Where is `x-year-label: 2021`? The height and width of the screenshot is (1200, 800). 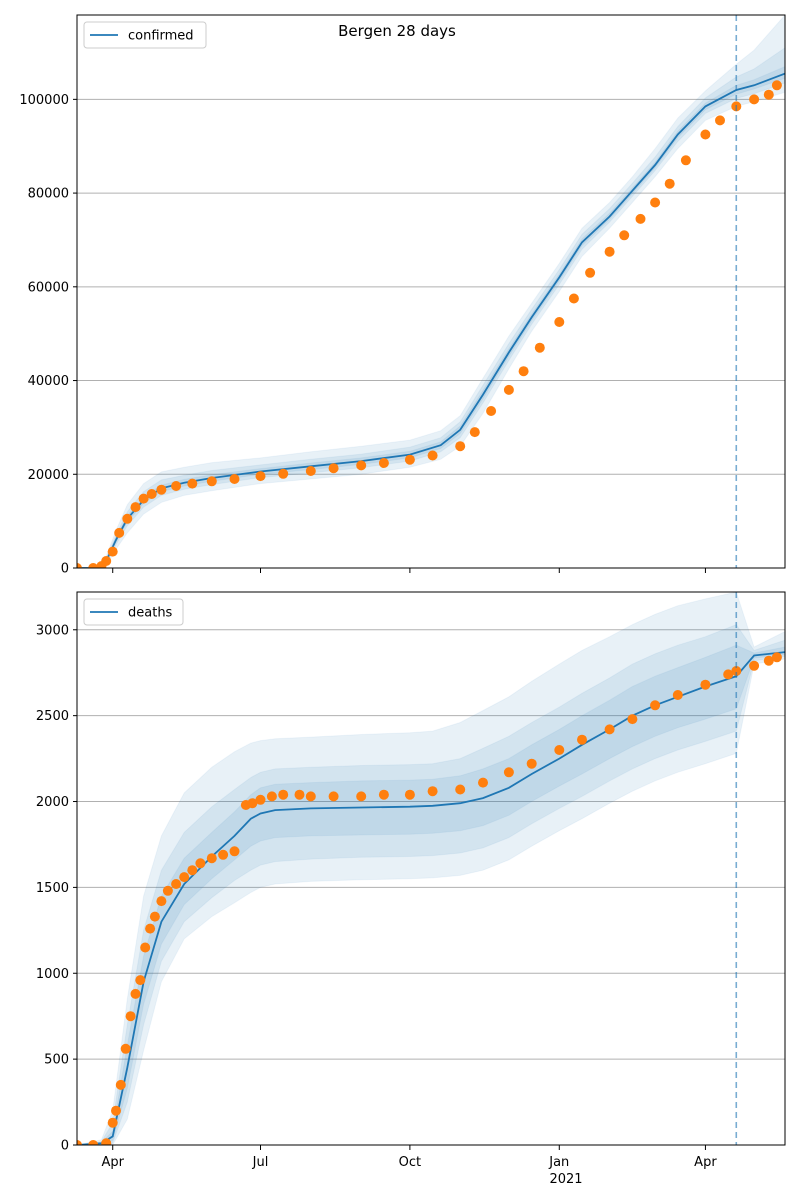
x-year-label: 2021 is located at coordinates (565, 1179).